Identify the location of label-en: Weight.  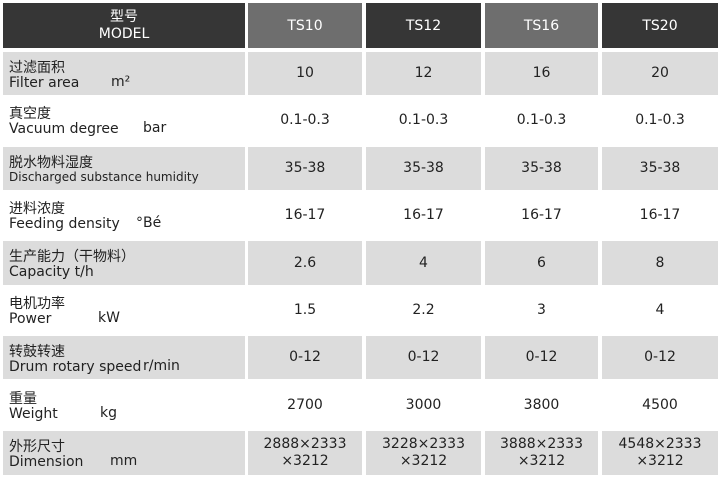
(33, 414).